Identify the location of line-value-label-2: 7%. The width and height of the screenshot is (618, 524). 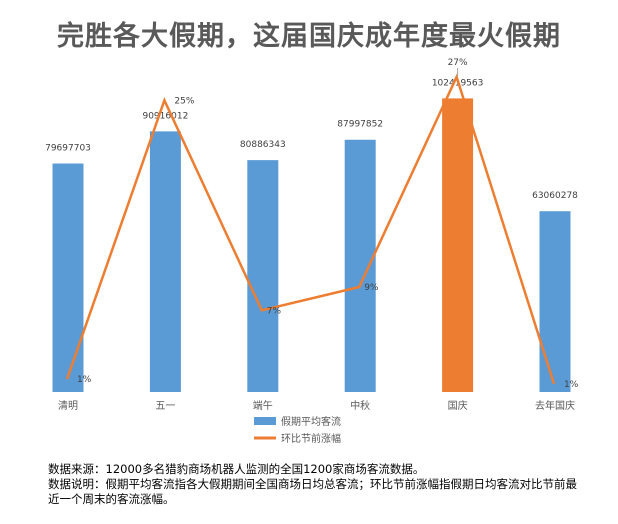
(274, 311).